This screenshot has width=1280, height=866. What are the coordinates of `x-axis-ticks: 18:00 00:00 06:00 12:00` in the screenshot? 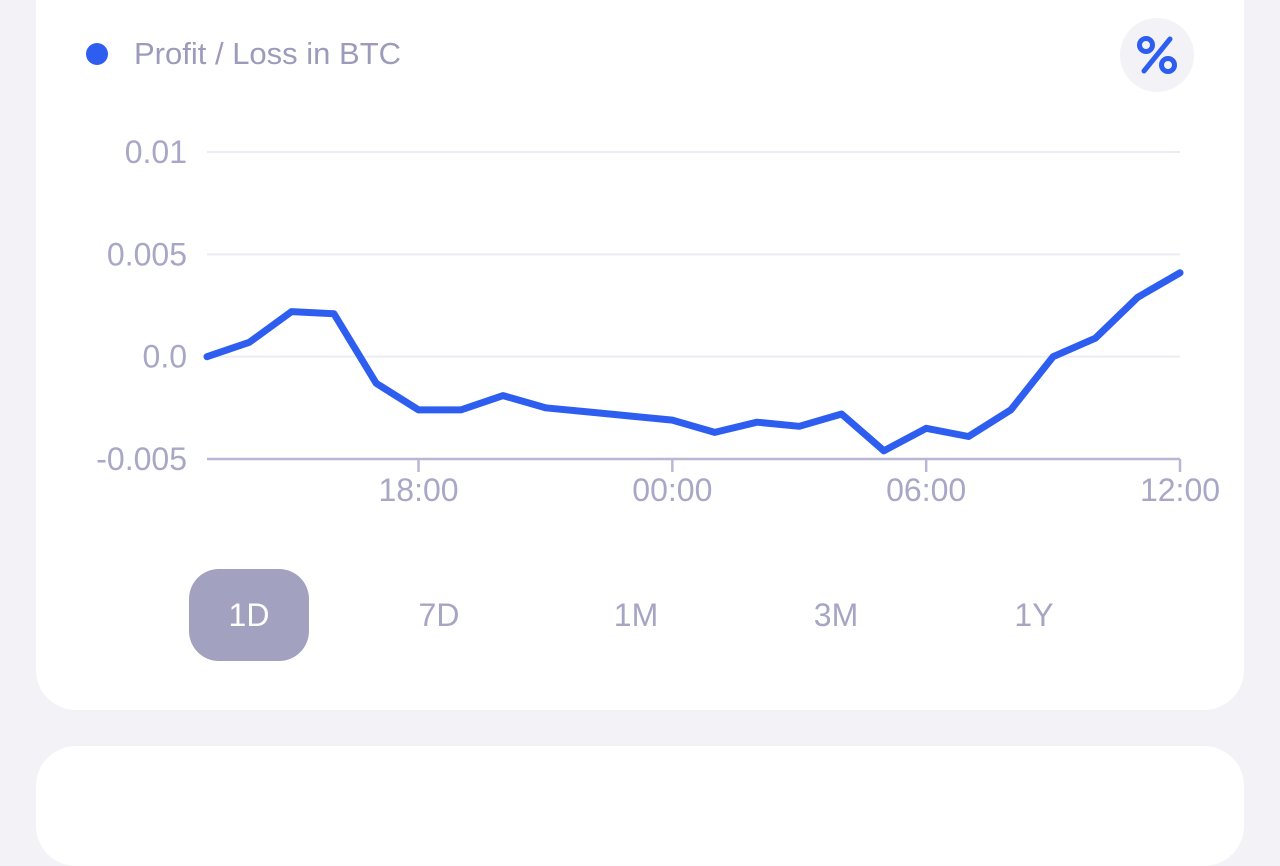 It's located at (799, 483).